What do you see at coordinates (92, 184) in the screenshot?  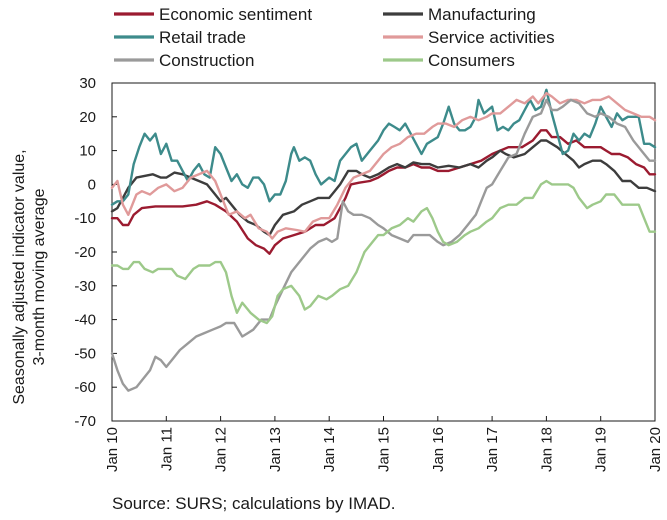 I see `y-tick-label: 0` at bounding box center [92, 184].